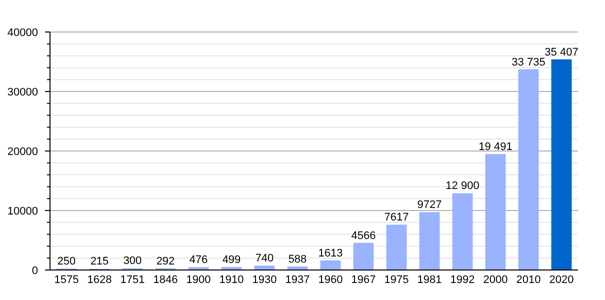 This screenshot has width=605, height=300. Describe the element at coordinates (198, 280) in the screenshot. I see `x-tick-label: 1900` at that location.